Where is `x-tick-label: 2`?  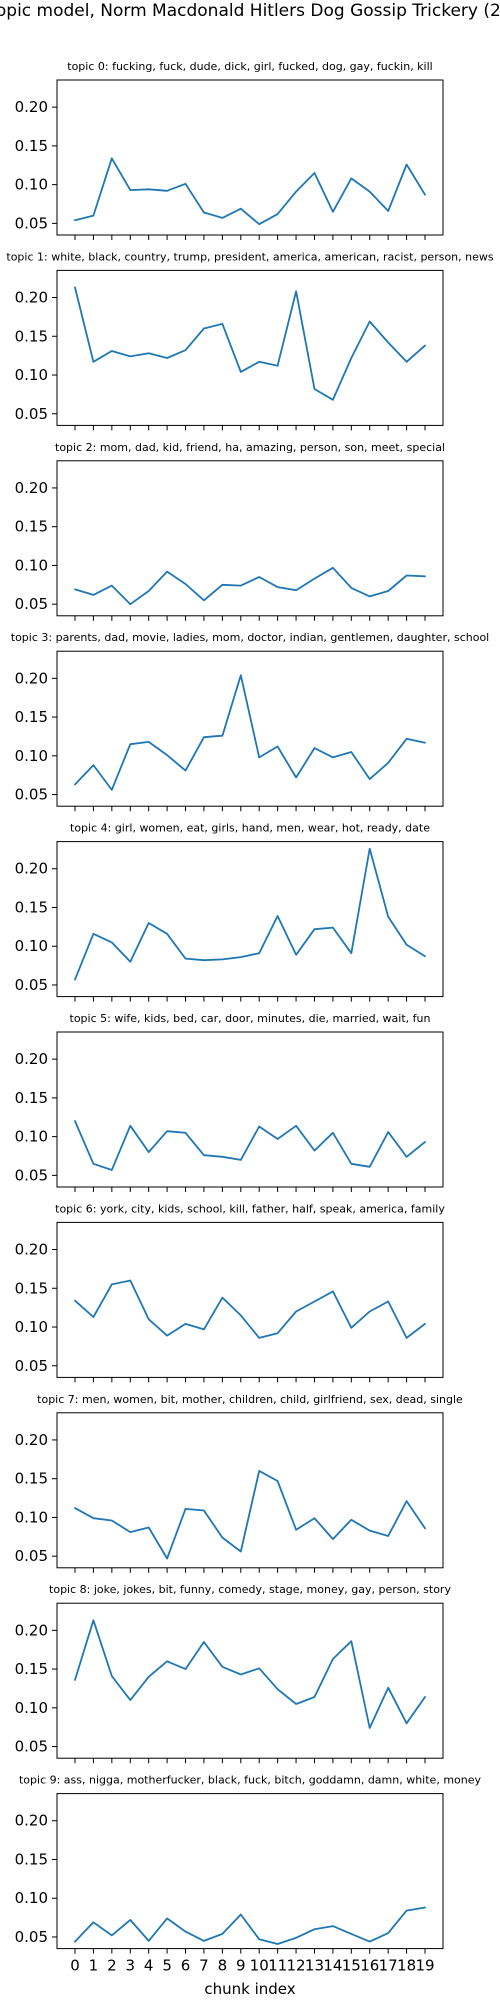 x-tick-label: 2 is located at coordinates (112, 1966).